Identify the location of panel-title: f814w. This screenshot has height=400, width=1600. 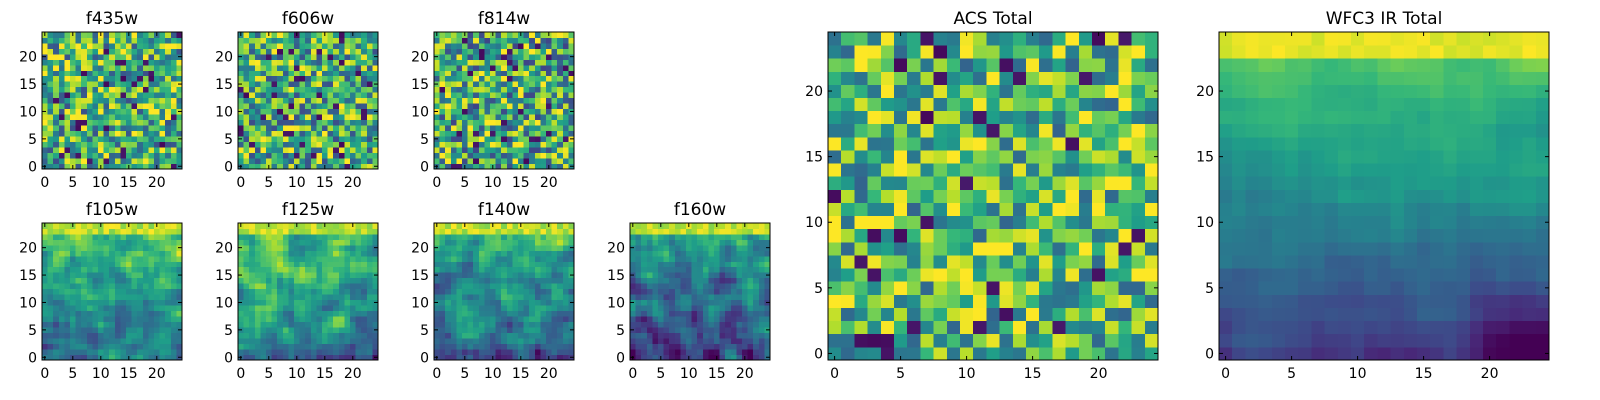
(504, 19).